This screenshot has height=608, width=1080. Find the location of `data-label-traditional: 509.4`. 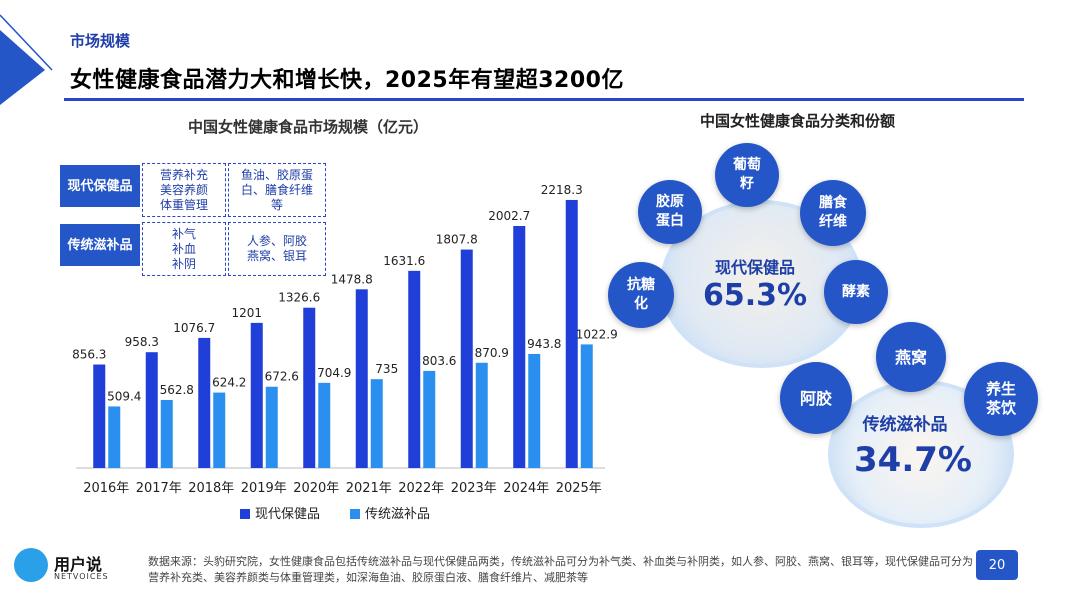

data-label-traditional: 509.4 is located at coordinates (124, 396).